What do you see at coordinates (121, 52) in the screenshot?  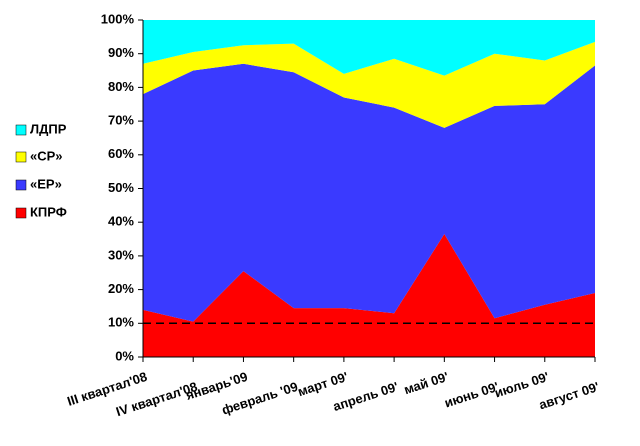 I see `y-tick-label: 90%` at bounding box center [121, 52].